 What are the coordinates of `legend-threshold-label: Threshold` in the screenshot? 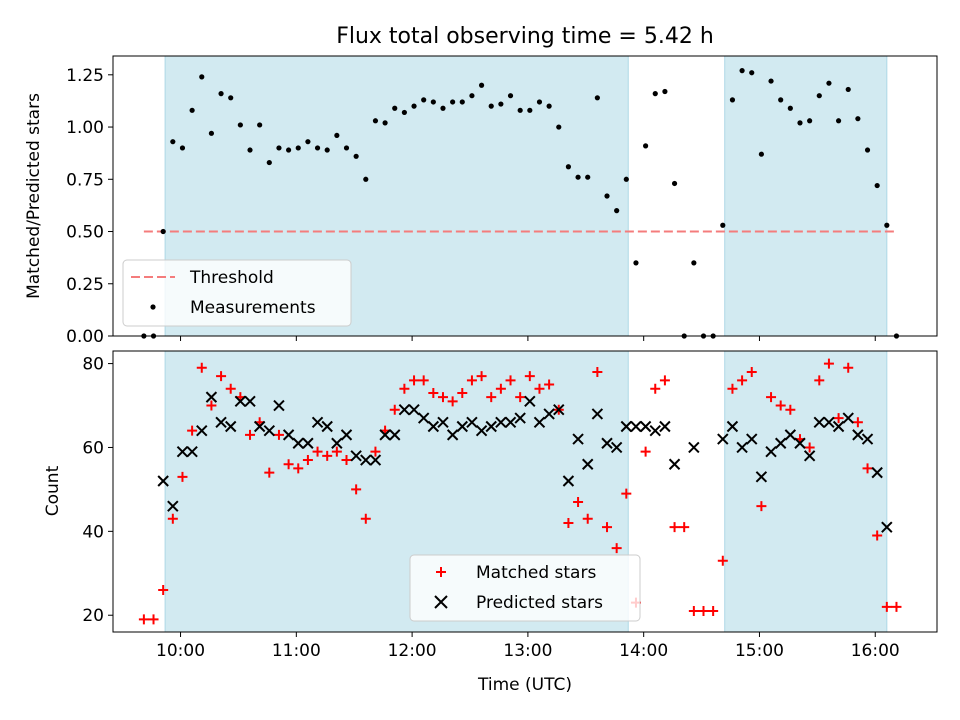 It's located at (231, 278).